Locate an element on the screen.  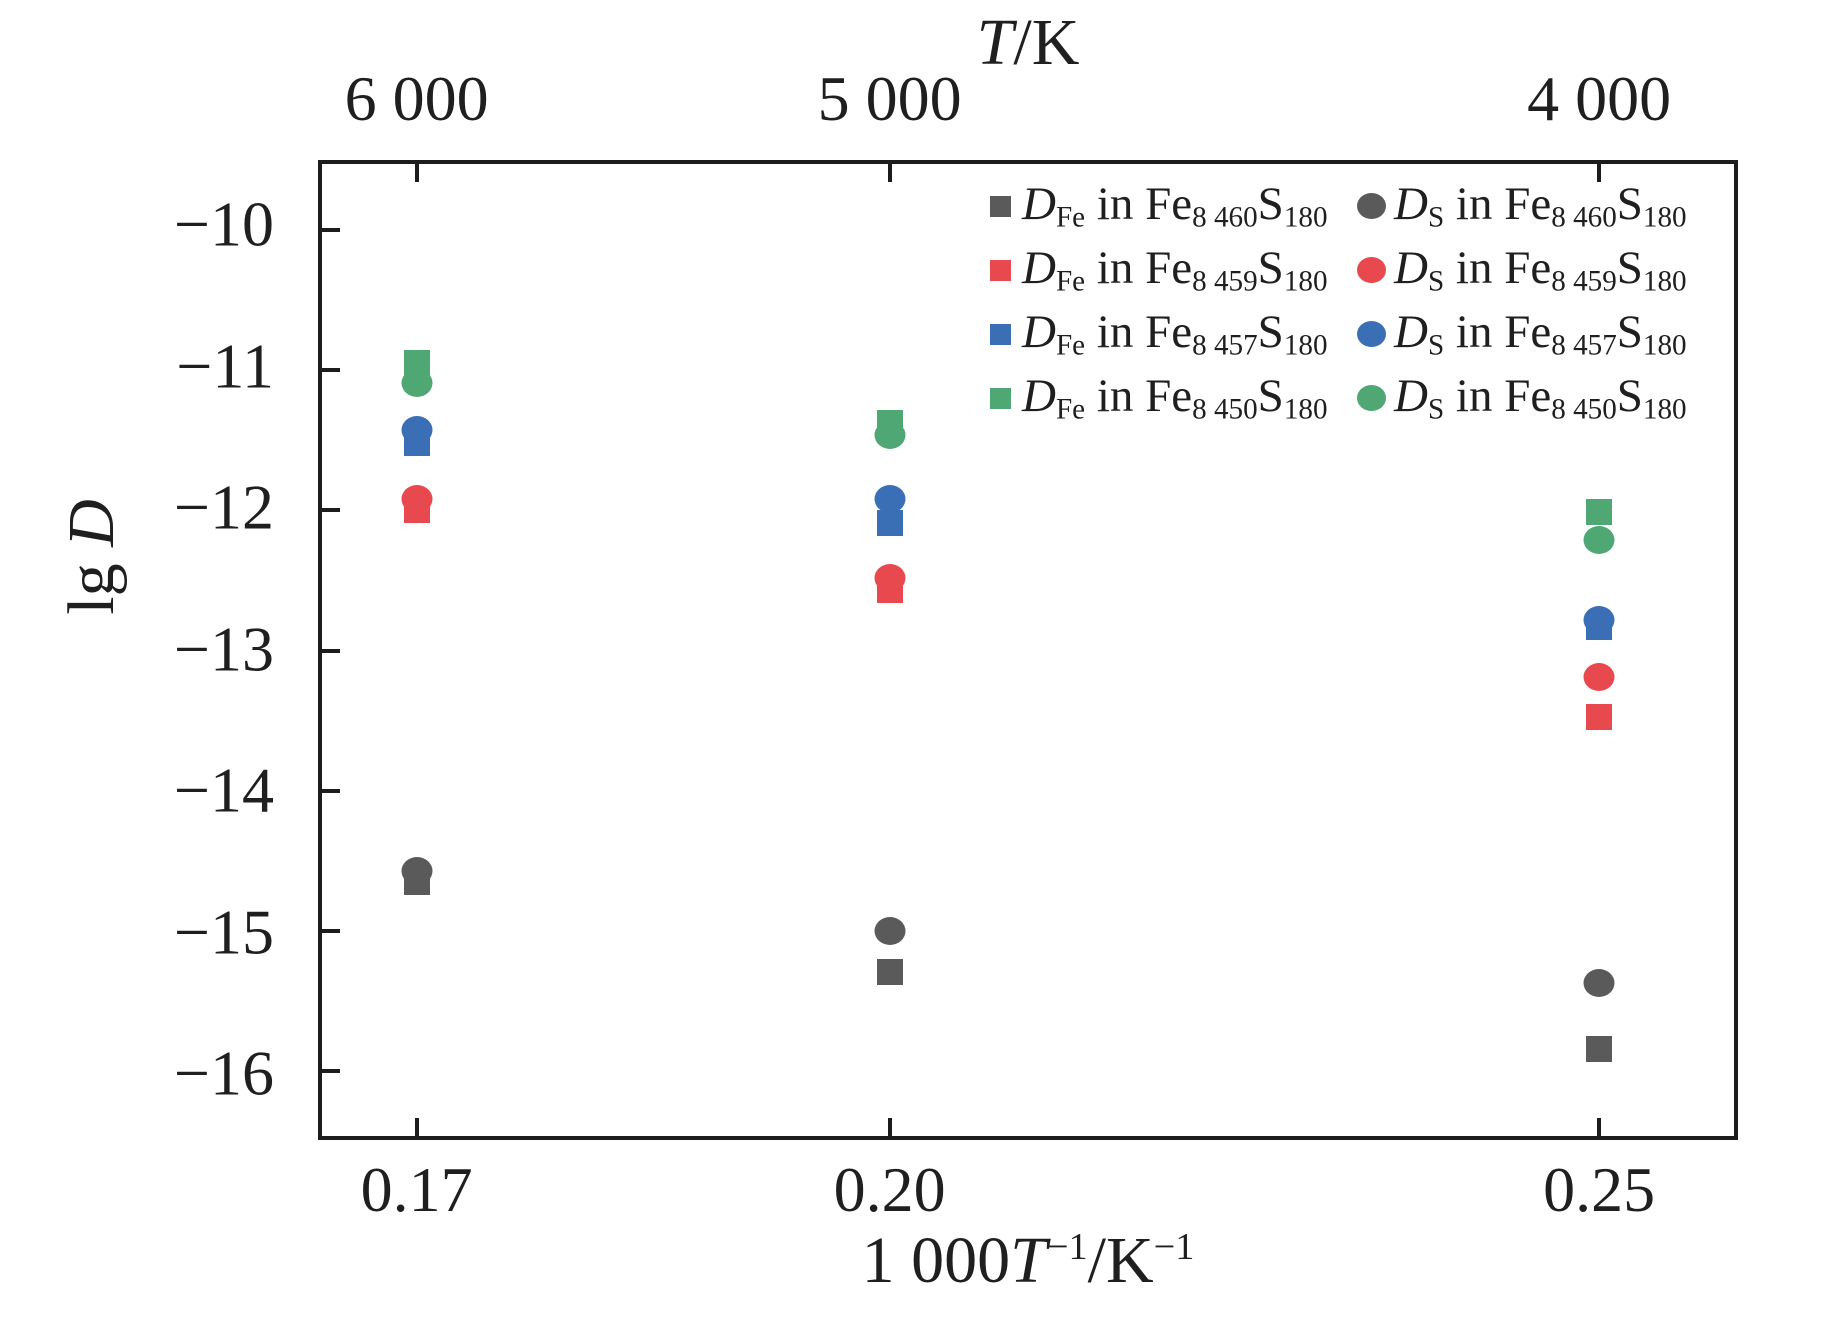
legend-label-ds: DS in Fe8 460S180 is located at coordinates (1540, 205).